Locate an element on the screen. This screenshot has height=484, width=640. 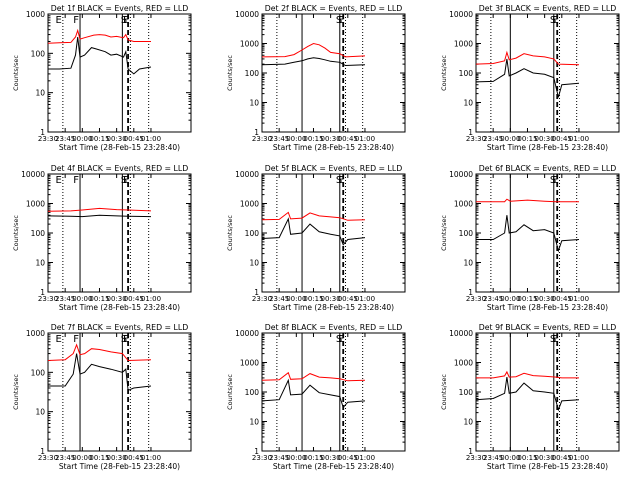
chart-title: Det 8f BLACK = Events, RED = LLD is located at coordinates (334, 327).